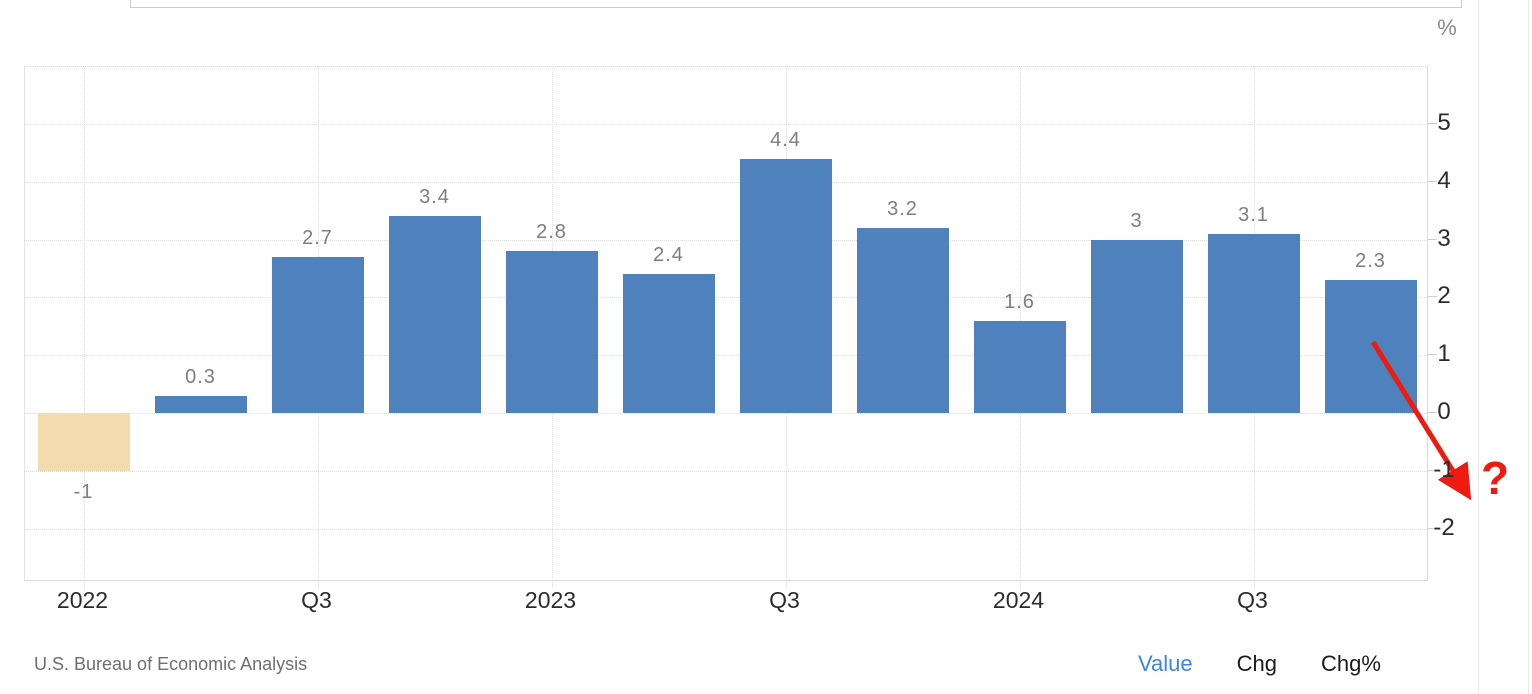 The width and height of the screenshot is (1532, 694). Describe the element at coordinates (1444, 527) in the screenshot. I see `y-tick-label: -2` at that location.